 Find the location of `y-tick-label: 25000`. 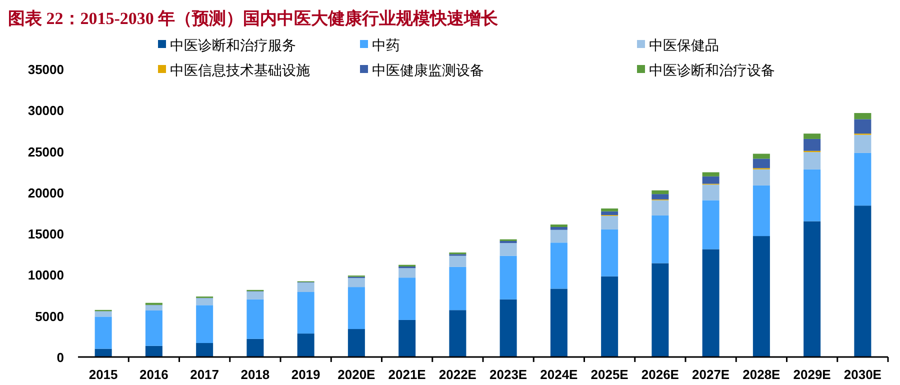

y-tick-label: 25000 is located at coordinates (46, 152).